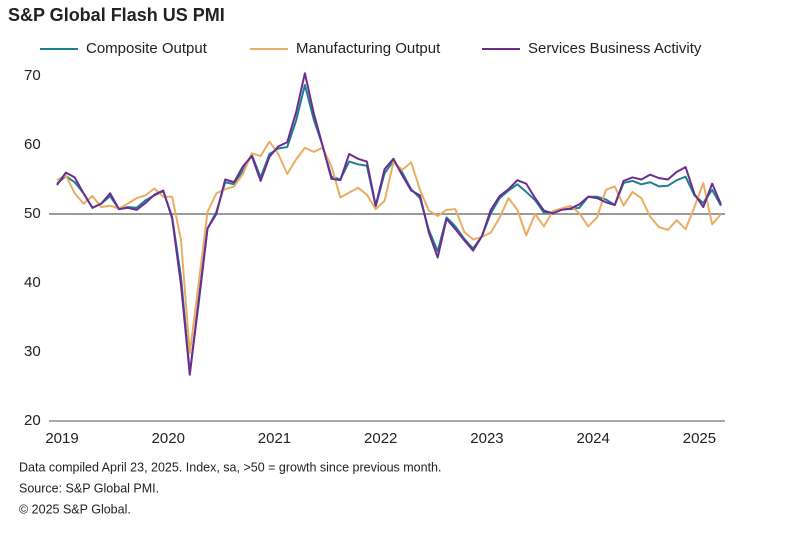  Describe the element at coordinates (168, 438) in the screenshot. I see `x-tick-label: 2020` at that location.